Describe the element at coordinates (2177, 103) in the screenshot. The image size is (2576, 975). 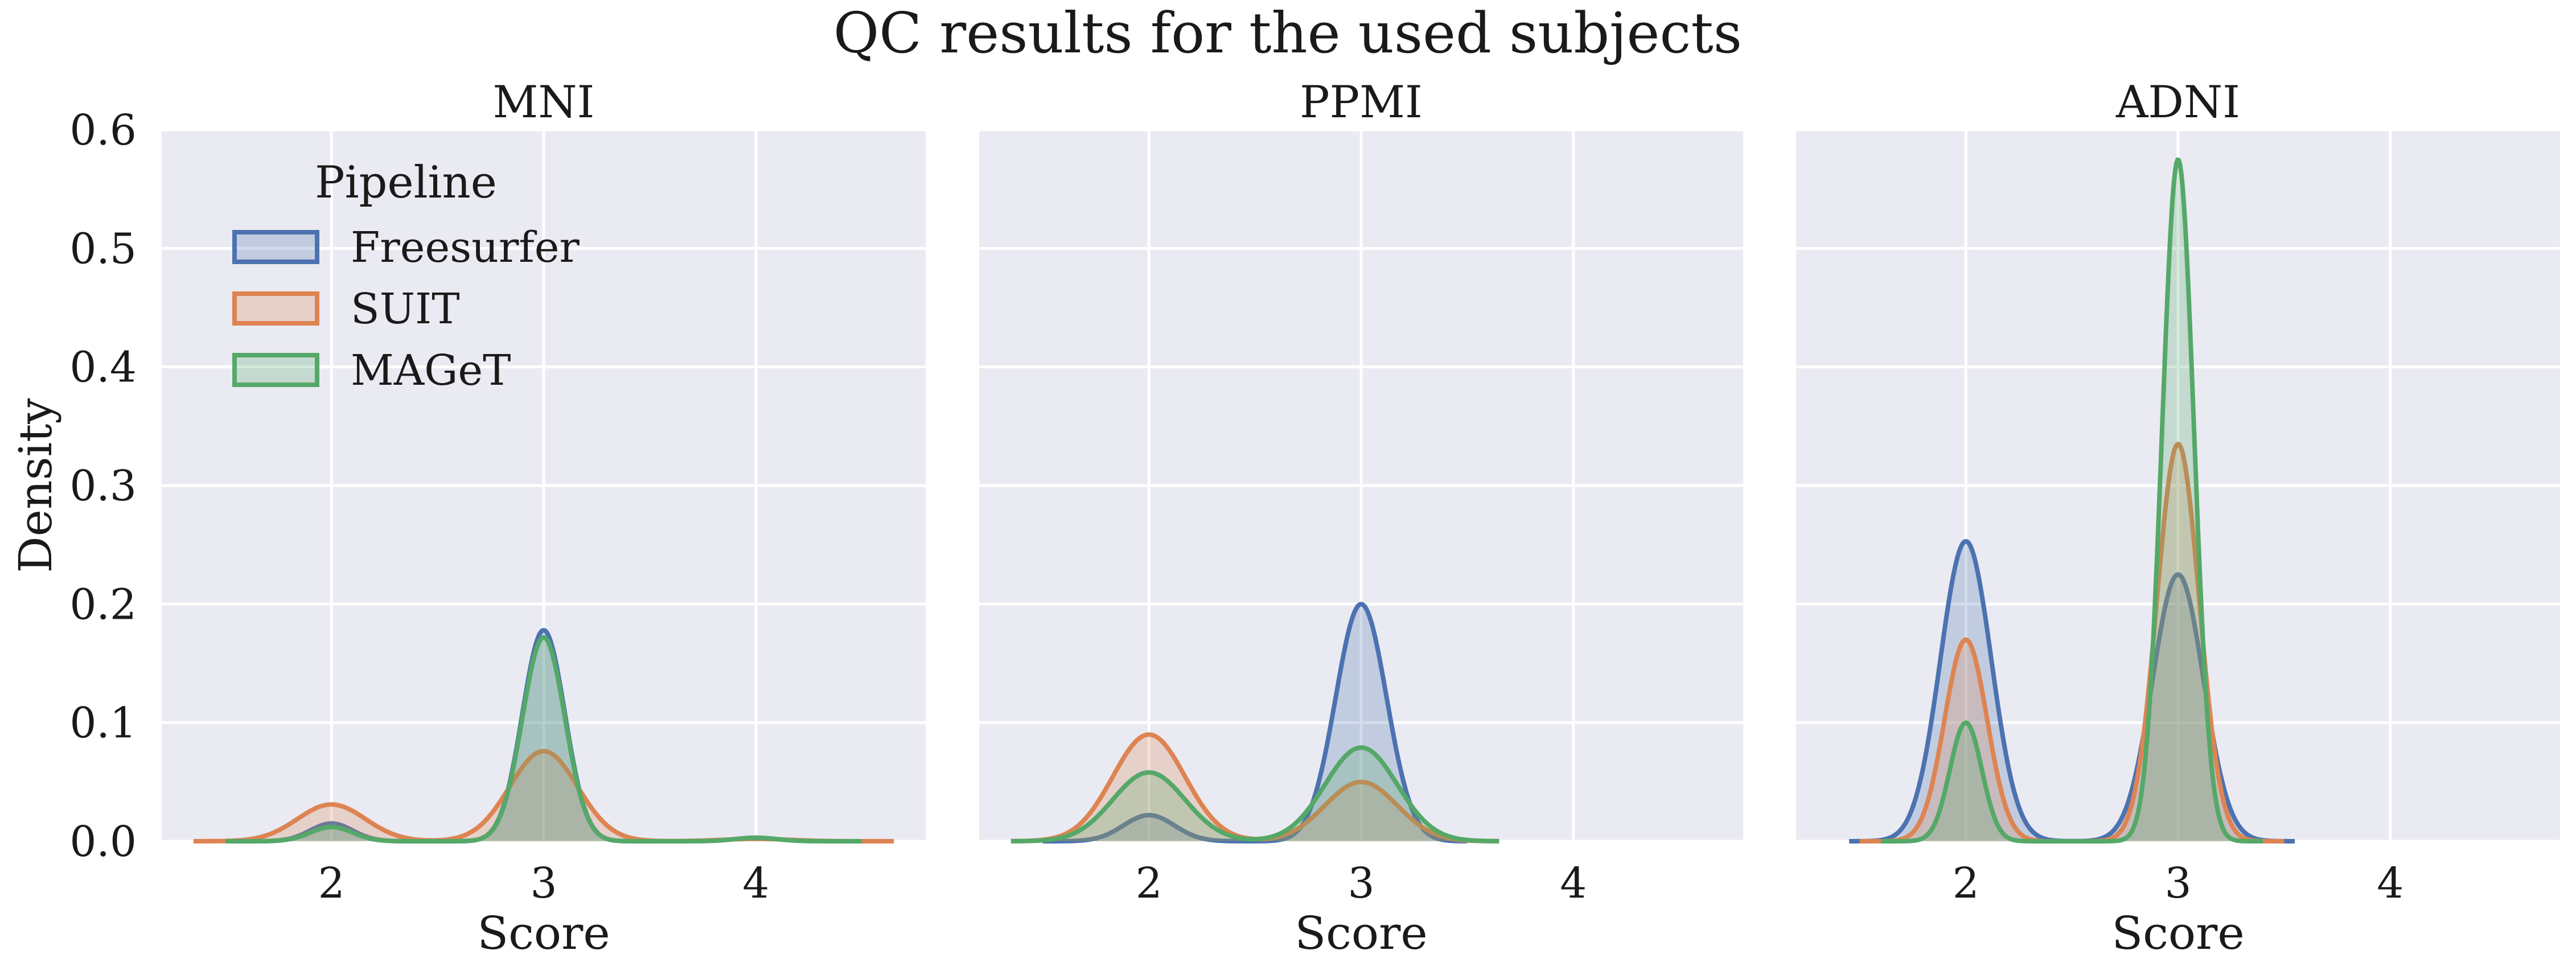
I see `panel-title: ADNI` at that location.